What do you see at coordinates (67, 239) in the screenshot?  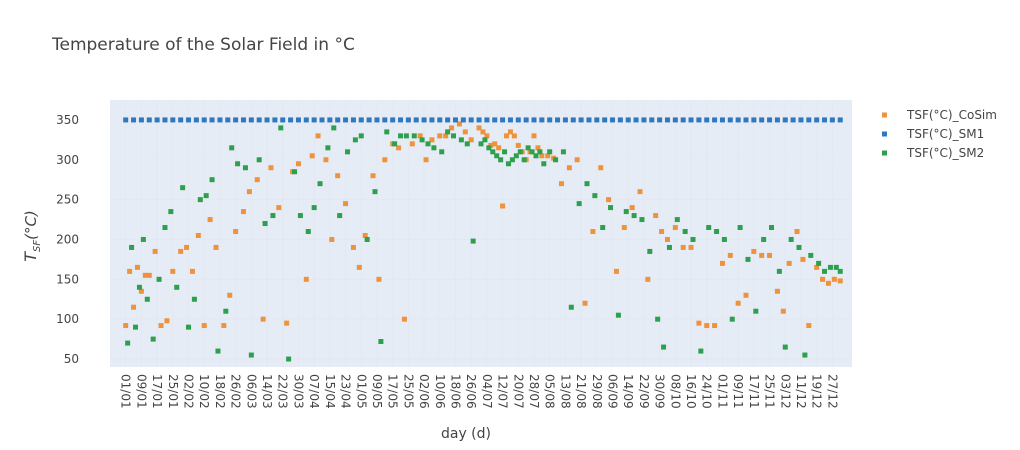 I see `y-axis-ticks: 50 100 150 200 250 300 350` at bounding box center [67, 239].